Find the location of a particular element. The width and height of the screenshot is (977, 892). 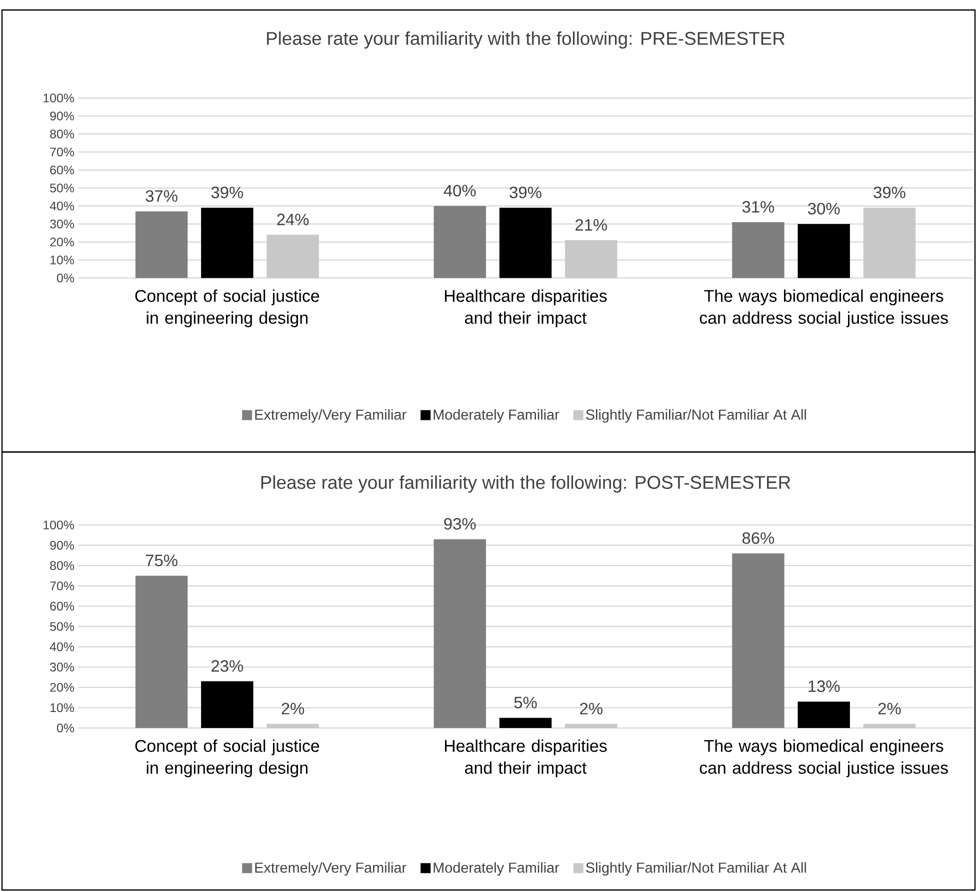

data-label: 30% is located at coordinates (824, 208).